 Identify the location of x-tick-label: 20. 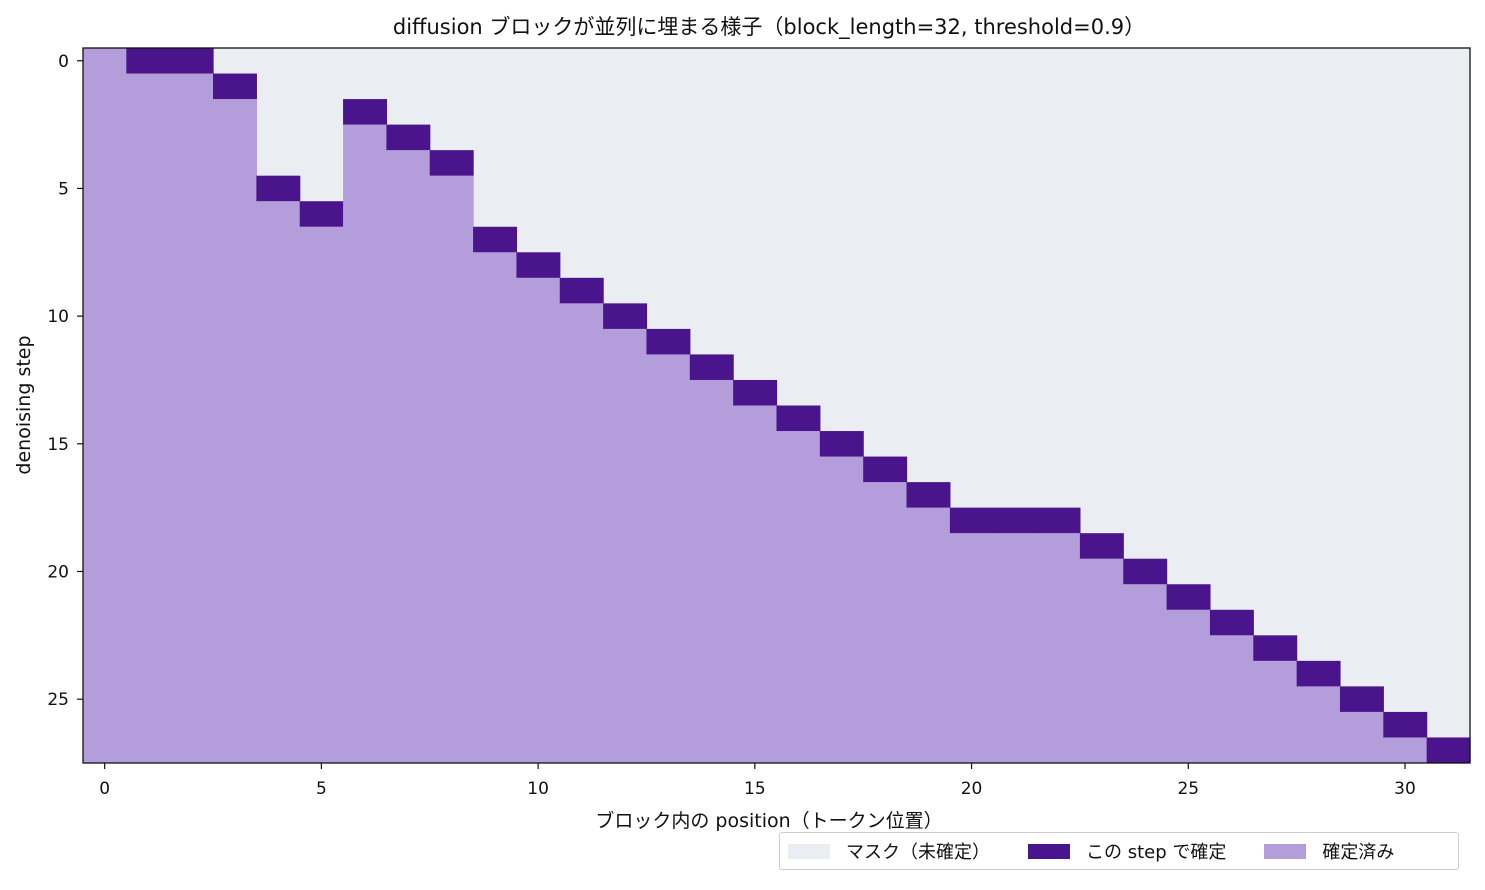
(972, 789).